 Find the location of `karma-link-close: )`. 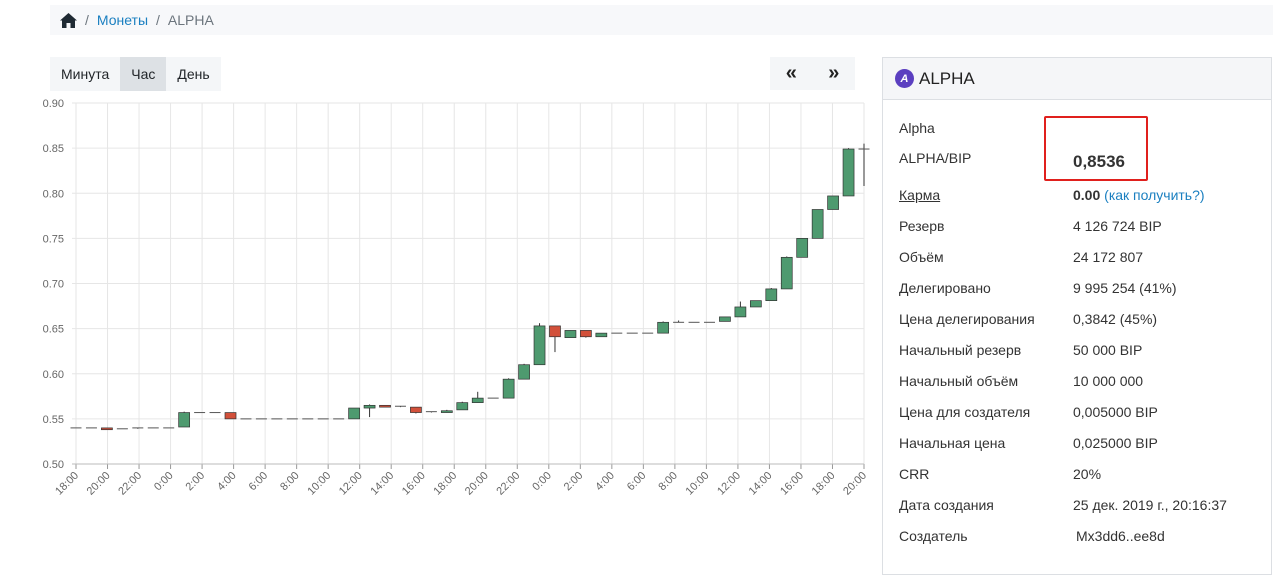

karma-link-close: ) is located at coordinates (1202, 195).